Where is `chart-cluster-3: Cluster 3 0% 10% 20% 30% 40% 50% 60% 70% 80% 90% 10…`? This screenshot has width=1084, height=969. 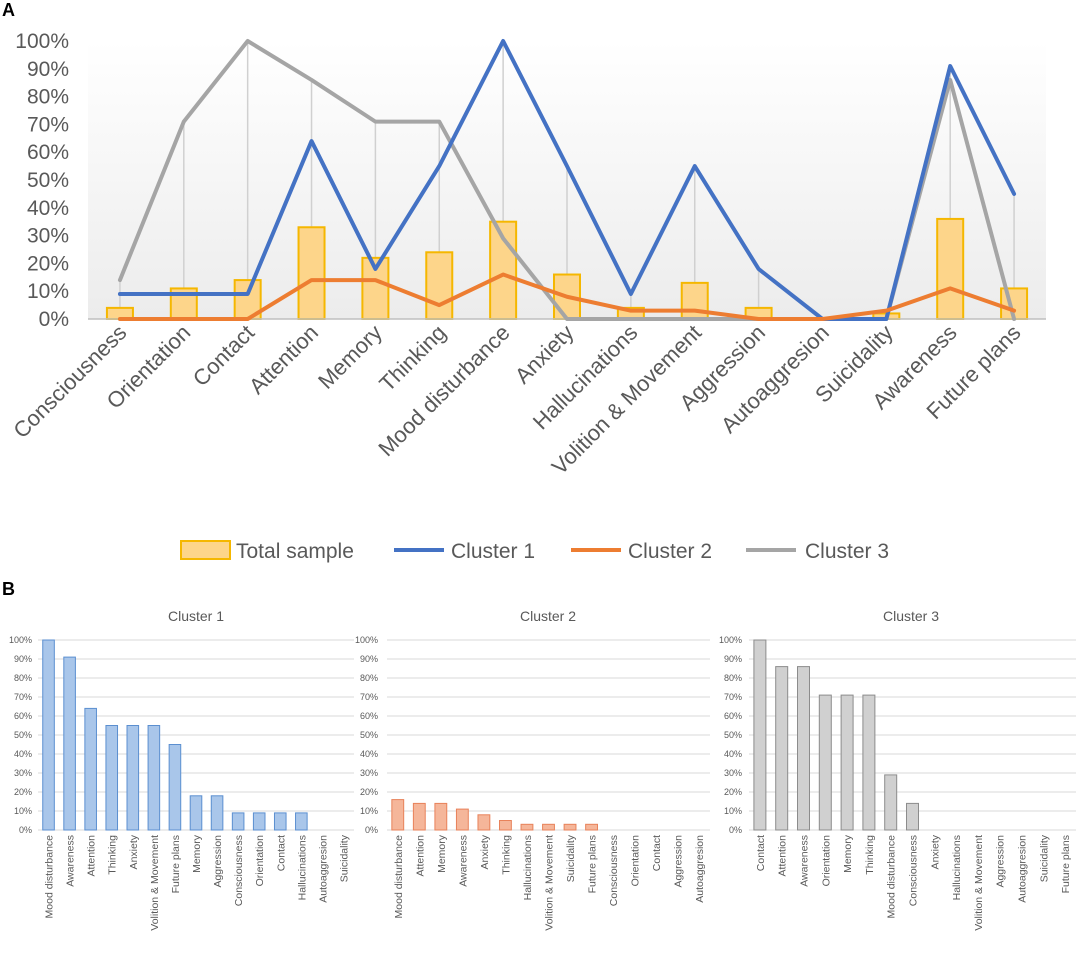 chart-cluster-3: Cluster 3 0% 10% 20% 30% 40% 50% 60% 70% 80% 90% 10… is located at coordinates (897, 769).